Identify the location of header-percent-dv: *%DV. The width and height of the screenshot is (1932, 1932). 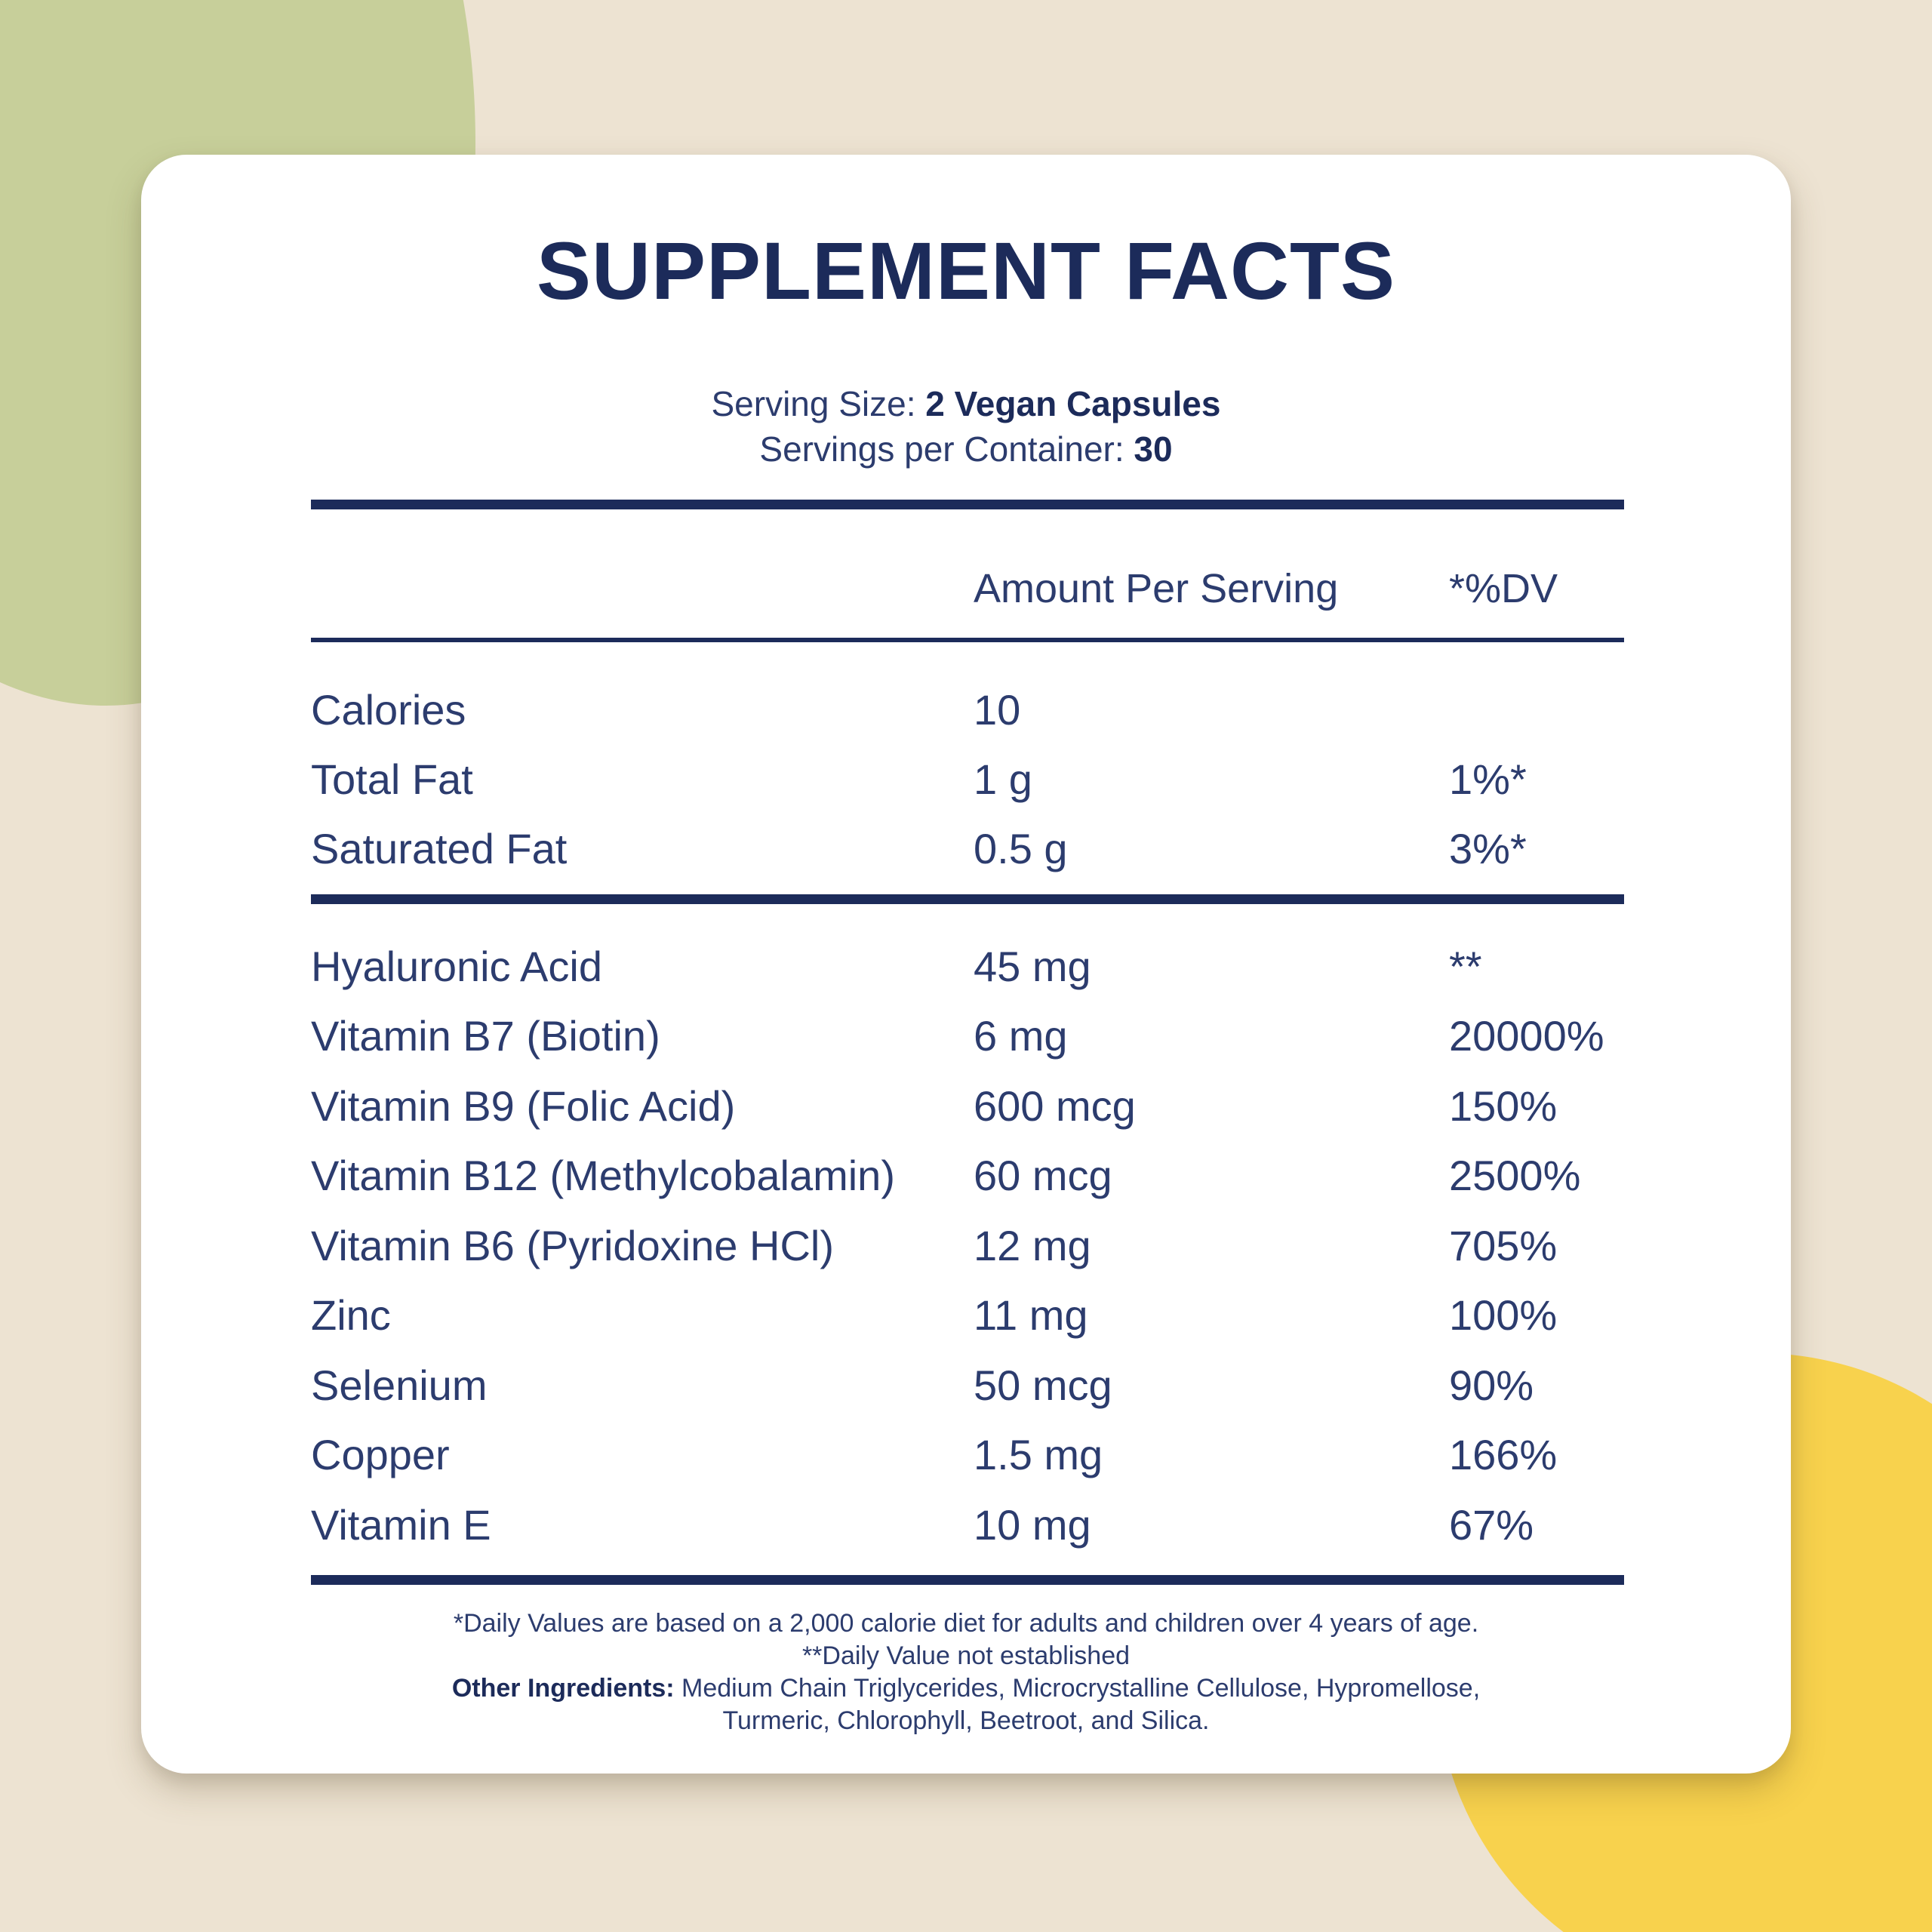
(1503, 588).